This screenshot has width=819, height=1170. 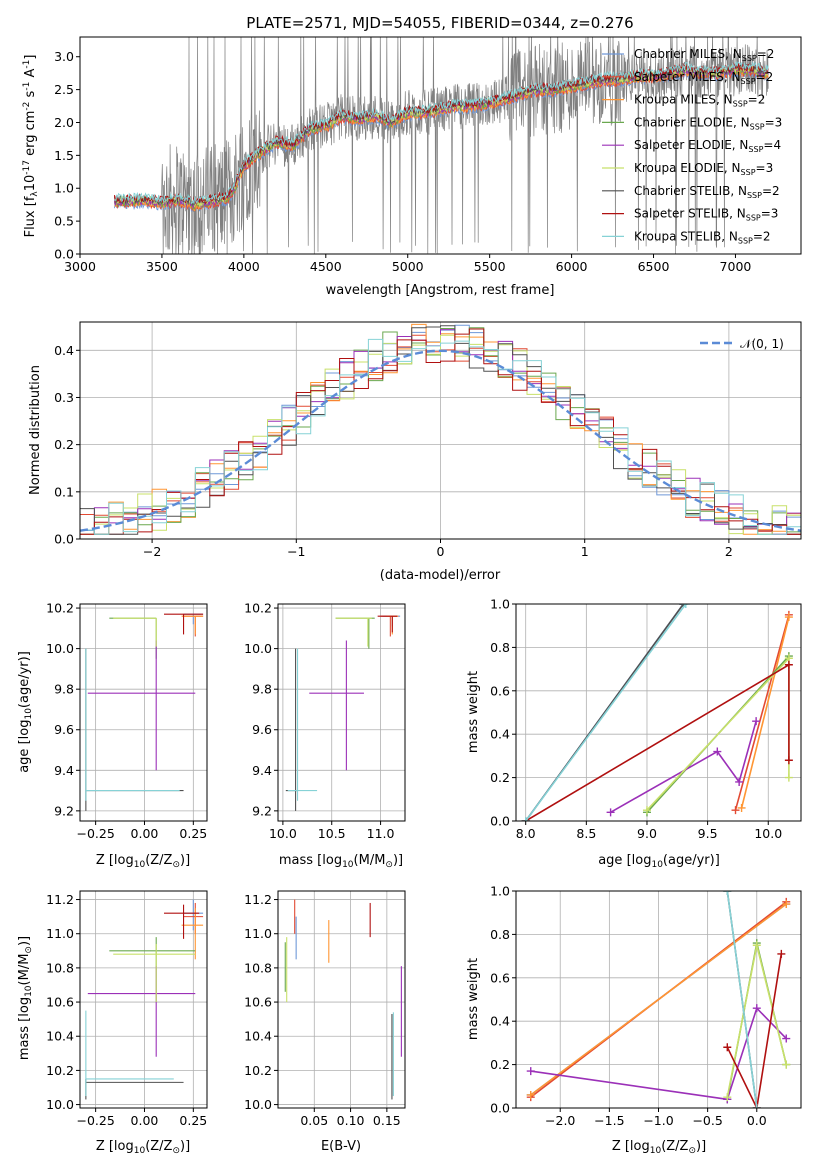 I want to click on y-tick-label: 0.0, so click(x=64, y=539).